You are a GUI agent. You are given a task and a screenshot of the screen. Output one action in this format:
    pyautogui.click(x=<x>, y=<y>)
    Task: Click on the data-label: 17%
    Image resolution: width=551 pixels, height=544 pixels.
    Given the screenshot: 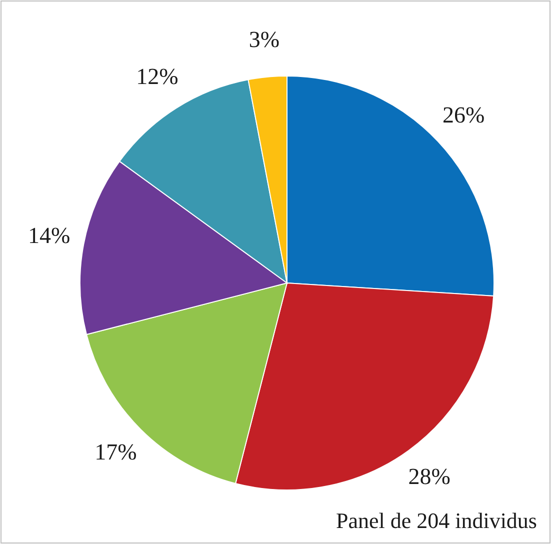 What is the action you would take?
    pyautogui.click(x=115, y=452)
    